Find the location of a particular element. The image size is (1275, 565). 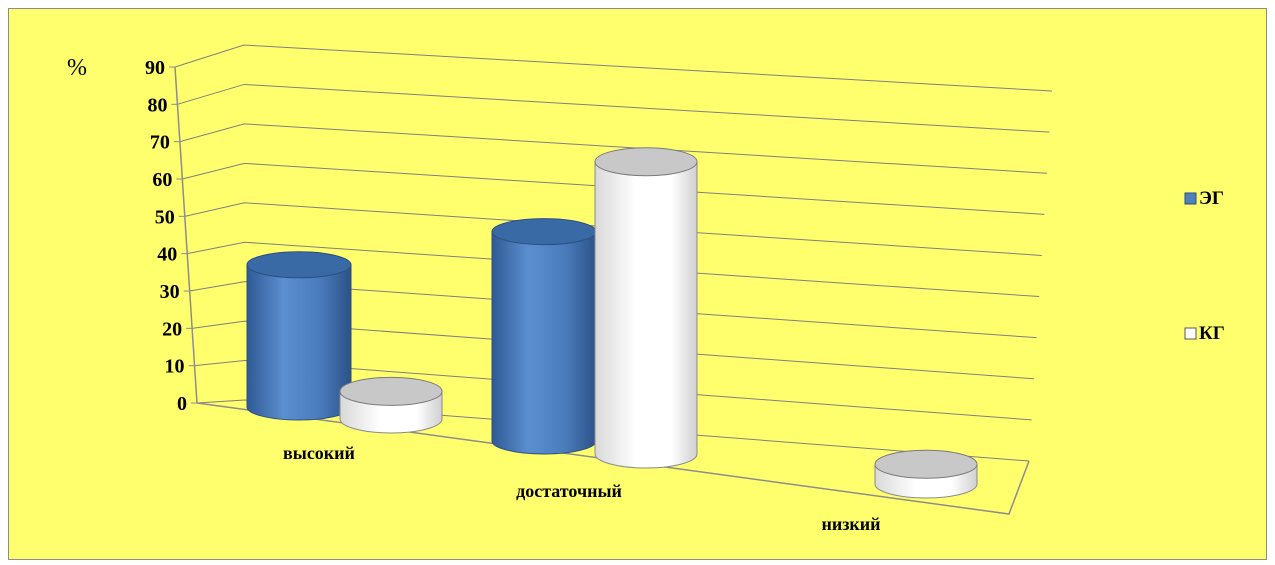

y-tick-label: 40 is located at coordinates (167, 255).